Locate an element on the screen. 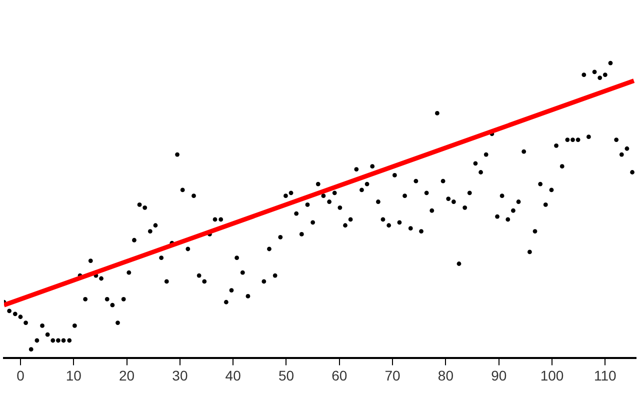 The width and height of the screenshot is (640, 400). x-tick-label: 40 is located at coordinates (233, 375).